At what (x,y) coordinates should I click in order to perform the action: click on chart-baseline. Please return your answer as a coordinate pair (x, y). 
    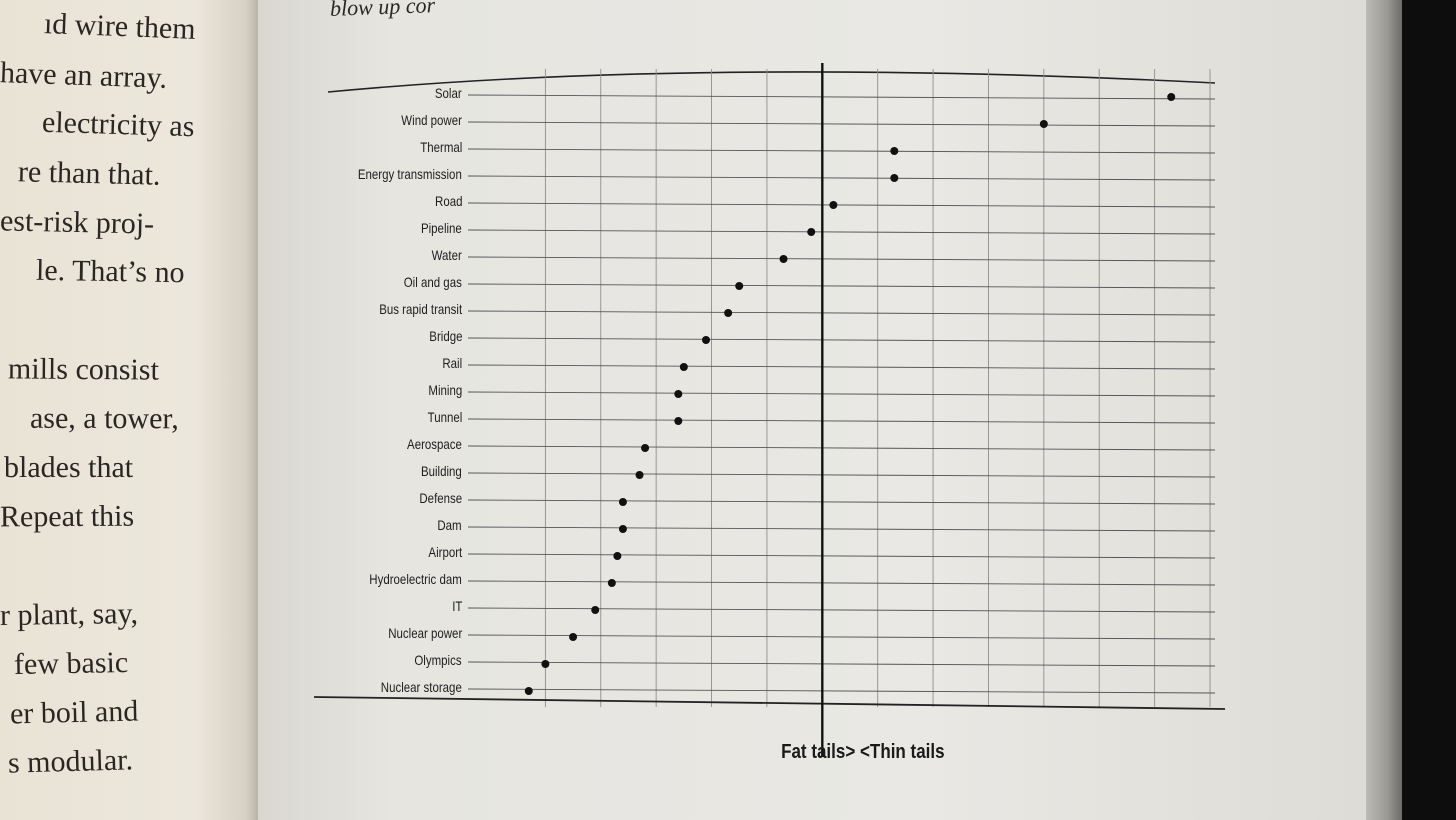
    Looking at the image, I should click on (769, 703).